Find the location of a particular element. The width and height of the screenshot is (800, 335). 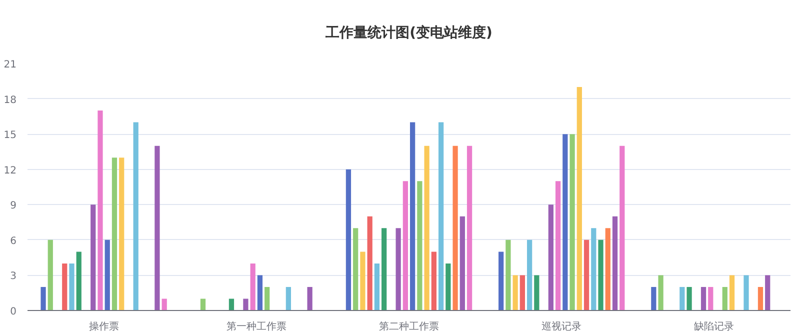

y-tick-label: 12 is located at coordinates (10, 170).